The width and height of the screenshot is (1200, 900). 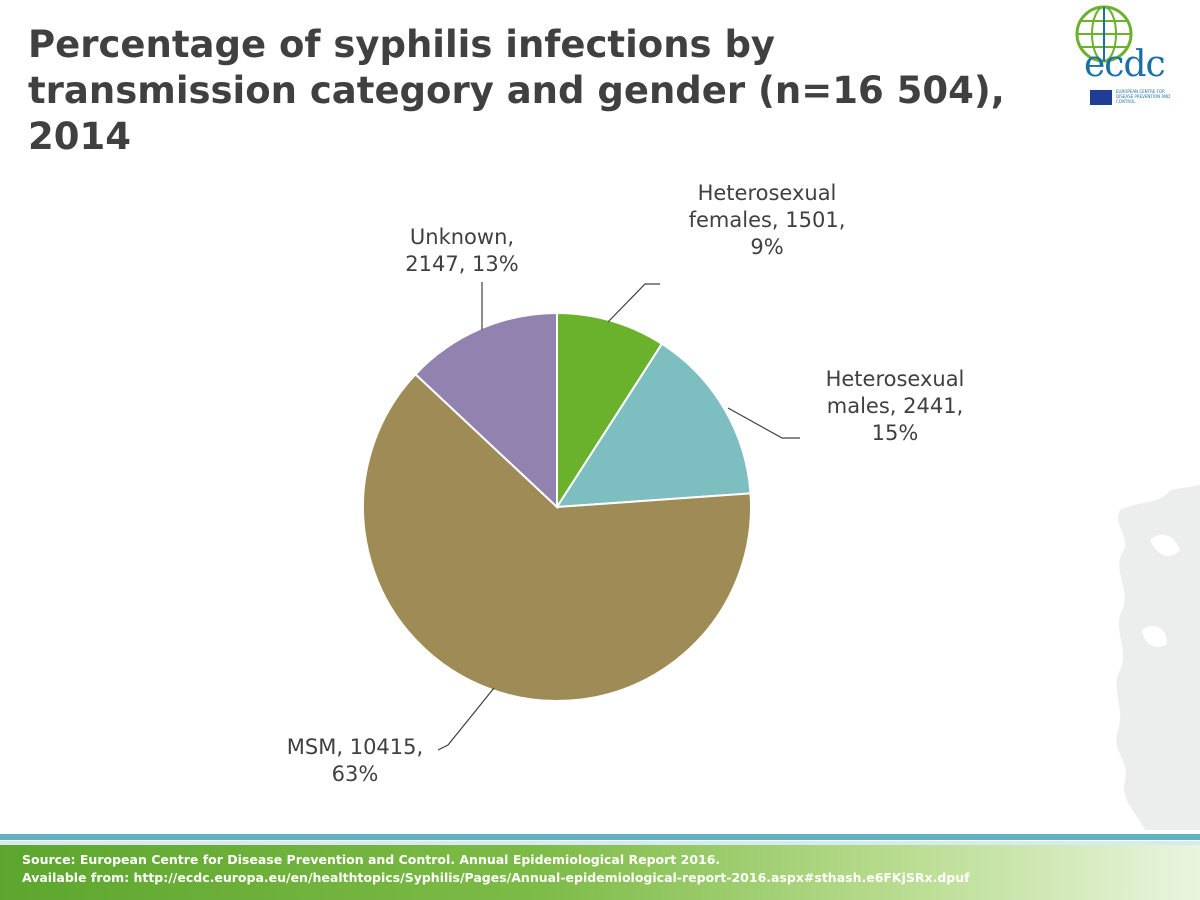 What do you see at coordinates (600, 837) in the screenshot?
I see `footer-accent-line` at bounding box center [600, 837].